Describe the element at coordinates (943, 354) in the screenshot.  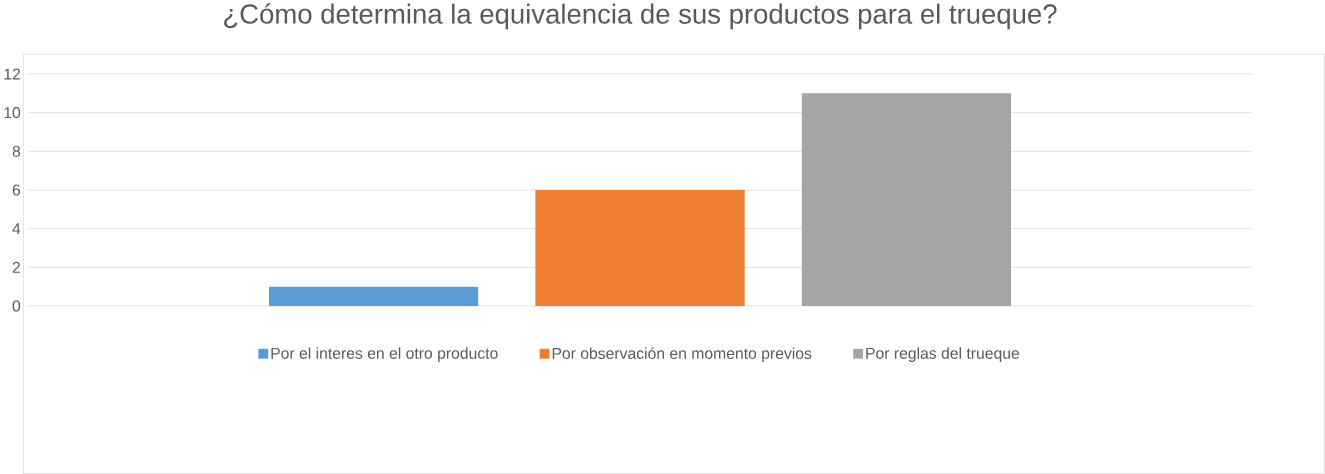
I see `legend-label: Por reglas del trueque` at that location.